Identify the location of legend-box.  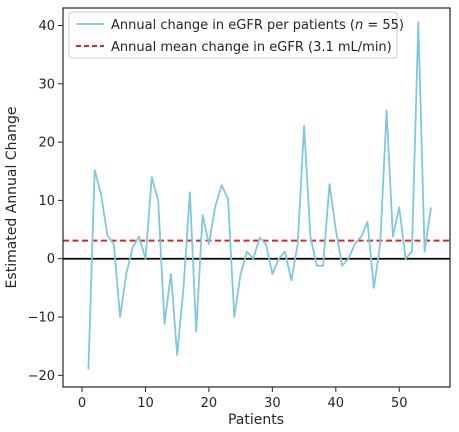
(233, 35).